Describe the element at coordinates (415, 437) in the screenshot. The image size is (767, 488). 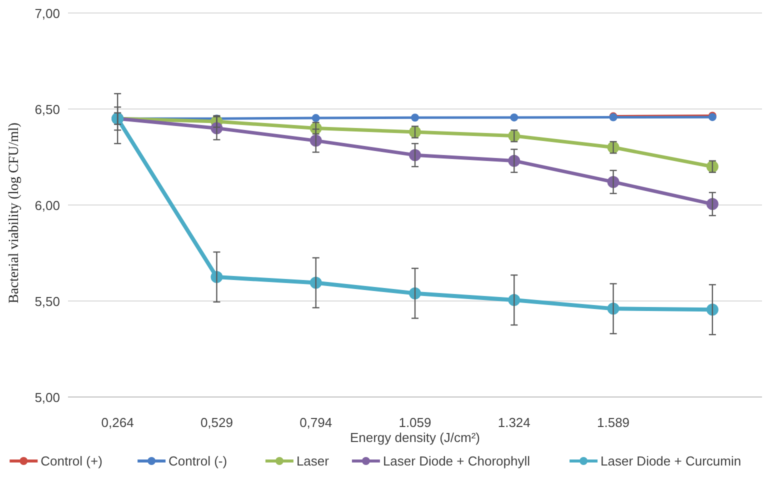
I see `x-axis-title: Energy density (J/cm²)` at that location.